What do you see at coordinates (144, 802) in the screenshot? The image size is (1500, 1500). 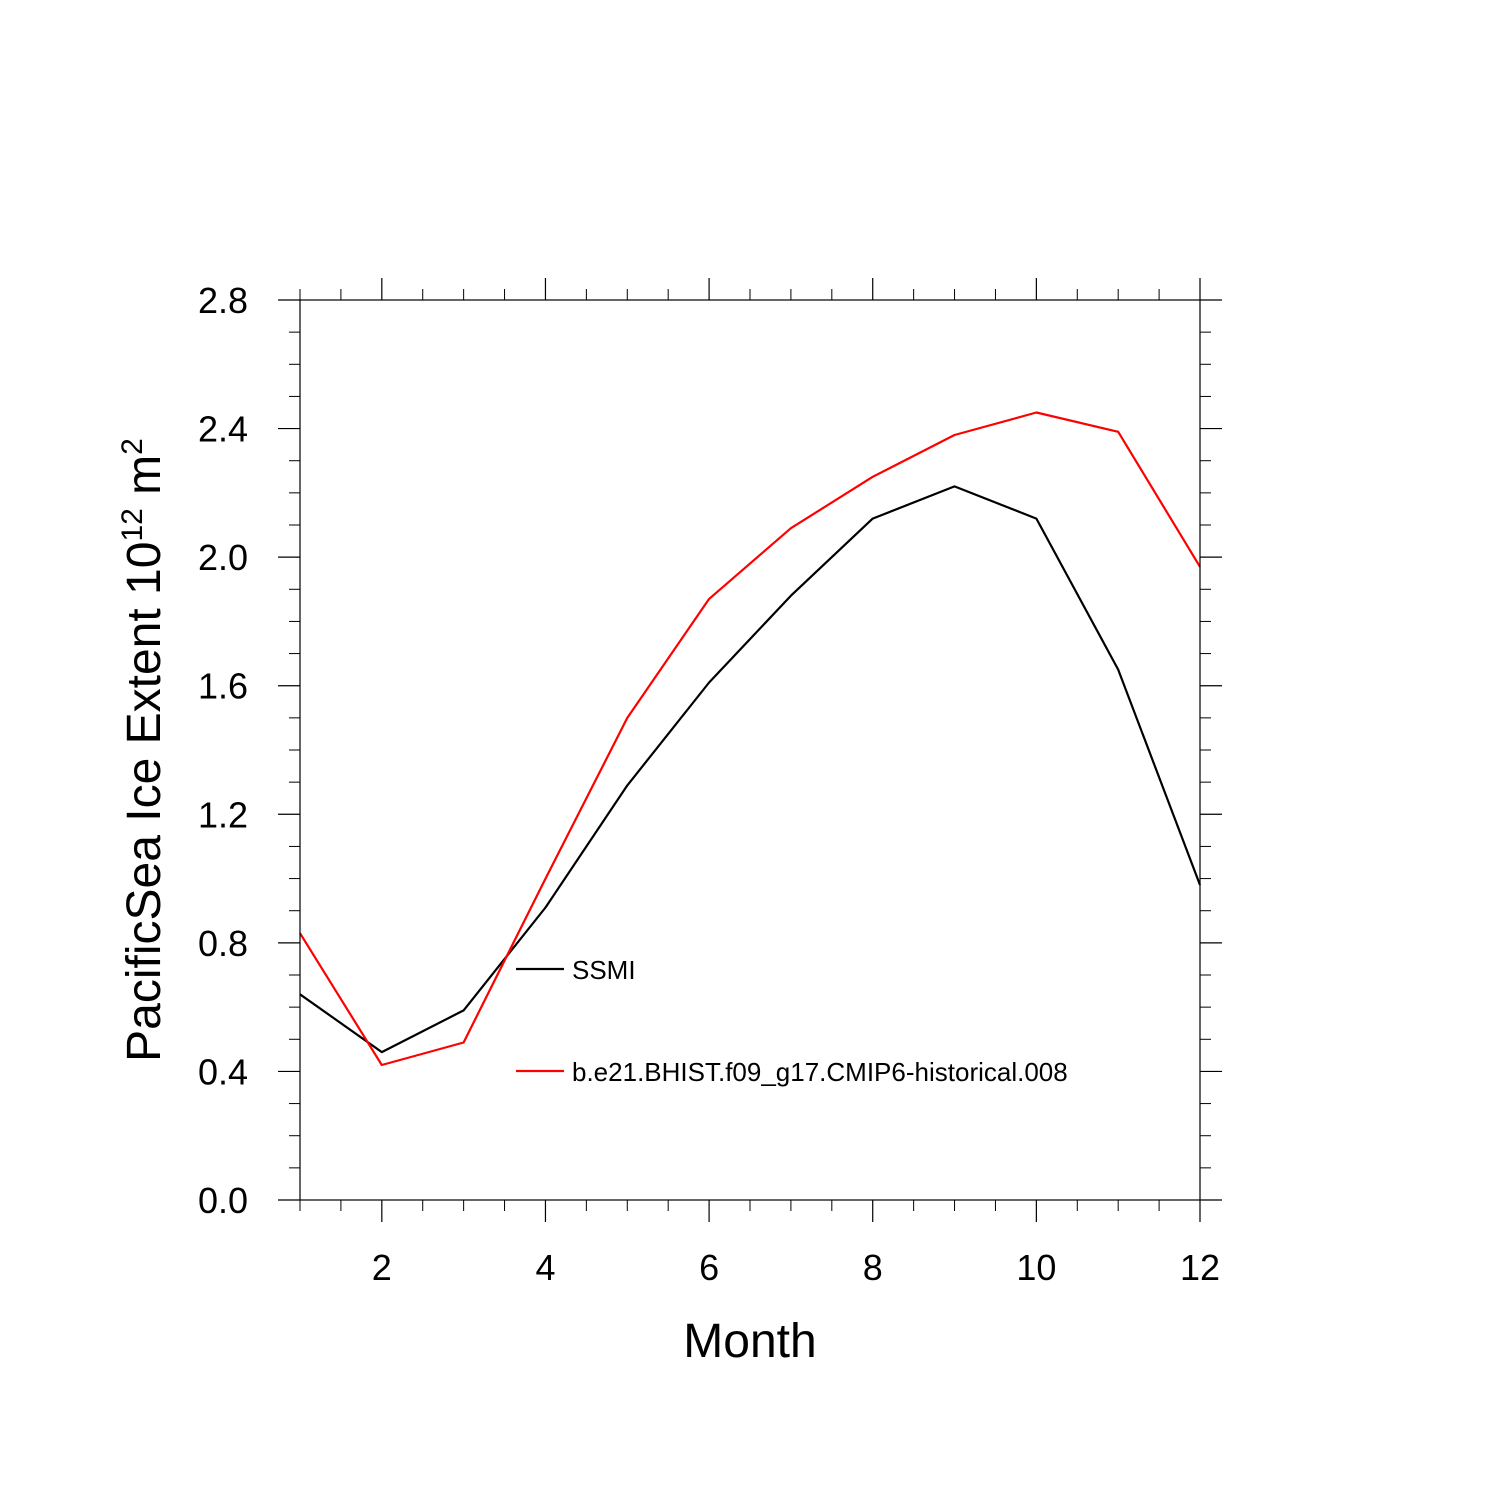 I see `y-axis-title-main: PacificSea Ice Extent 10` at bounding box center [144, 802].